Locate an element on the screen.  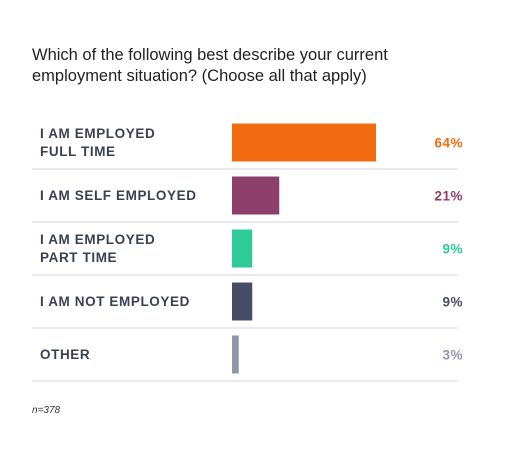
sample-note: n=378 is located at coordinates (46, 410).